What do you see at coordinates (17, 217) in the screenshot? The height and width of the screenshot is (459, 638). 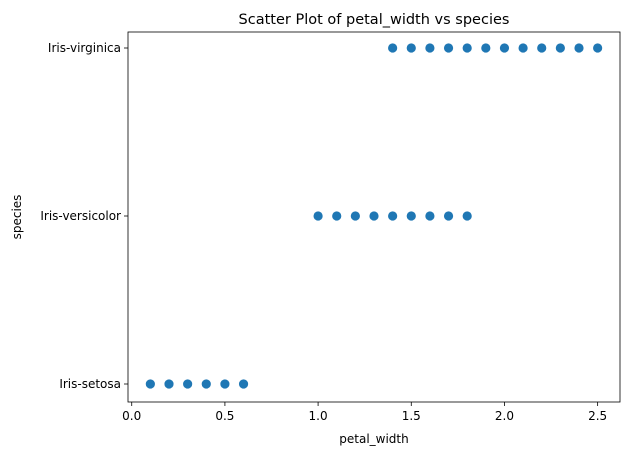 I see `y-axis-label: species` at bounding box center [17, 217].